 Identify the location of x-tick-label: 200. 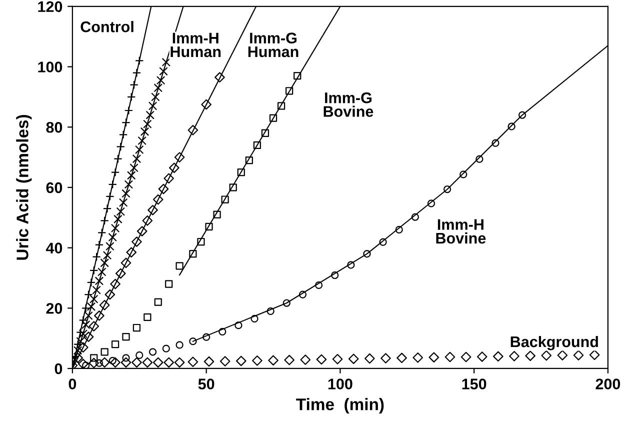
(608, 384).